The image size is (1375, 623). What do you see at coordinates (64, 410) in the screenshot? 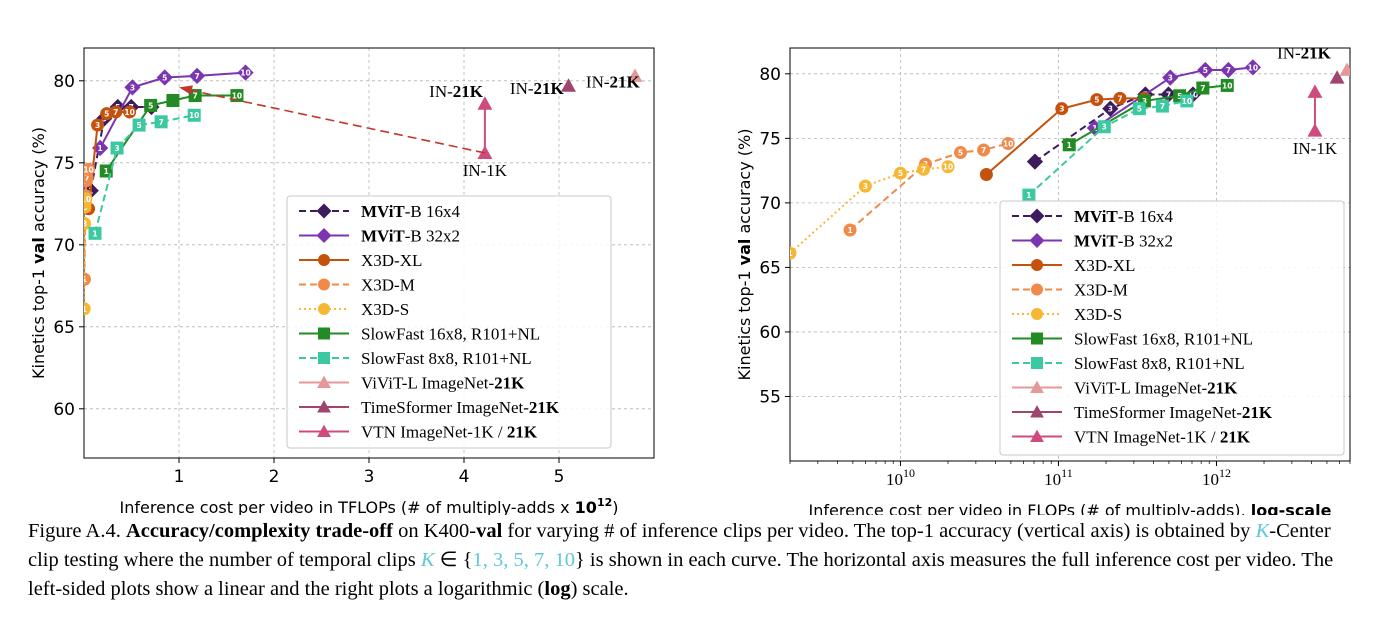
I see `y-tick-label: 60` at bounding box center [64, 410].